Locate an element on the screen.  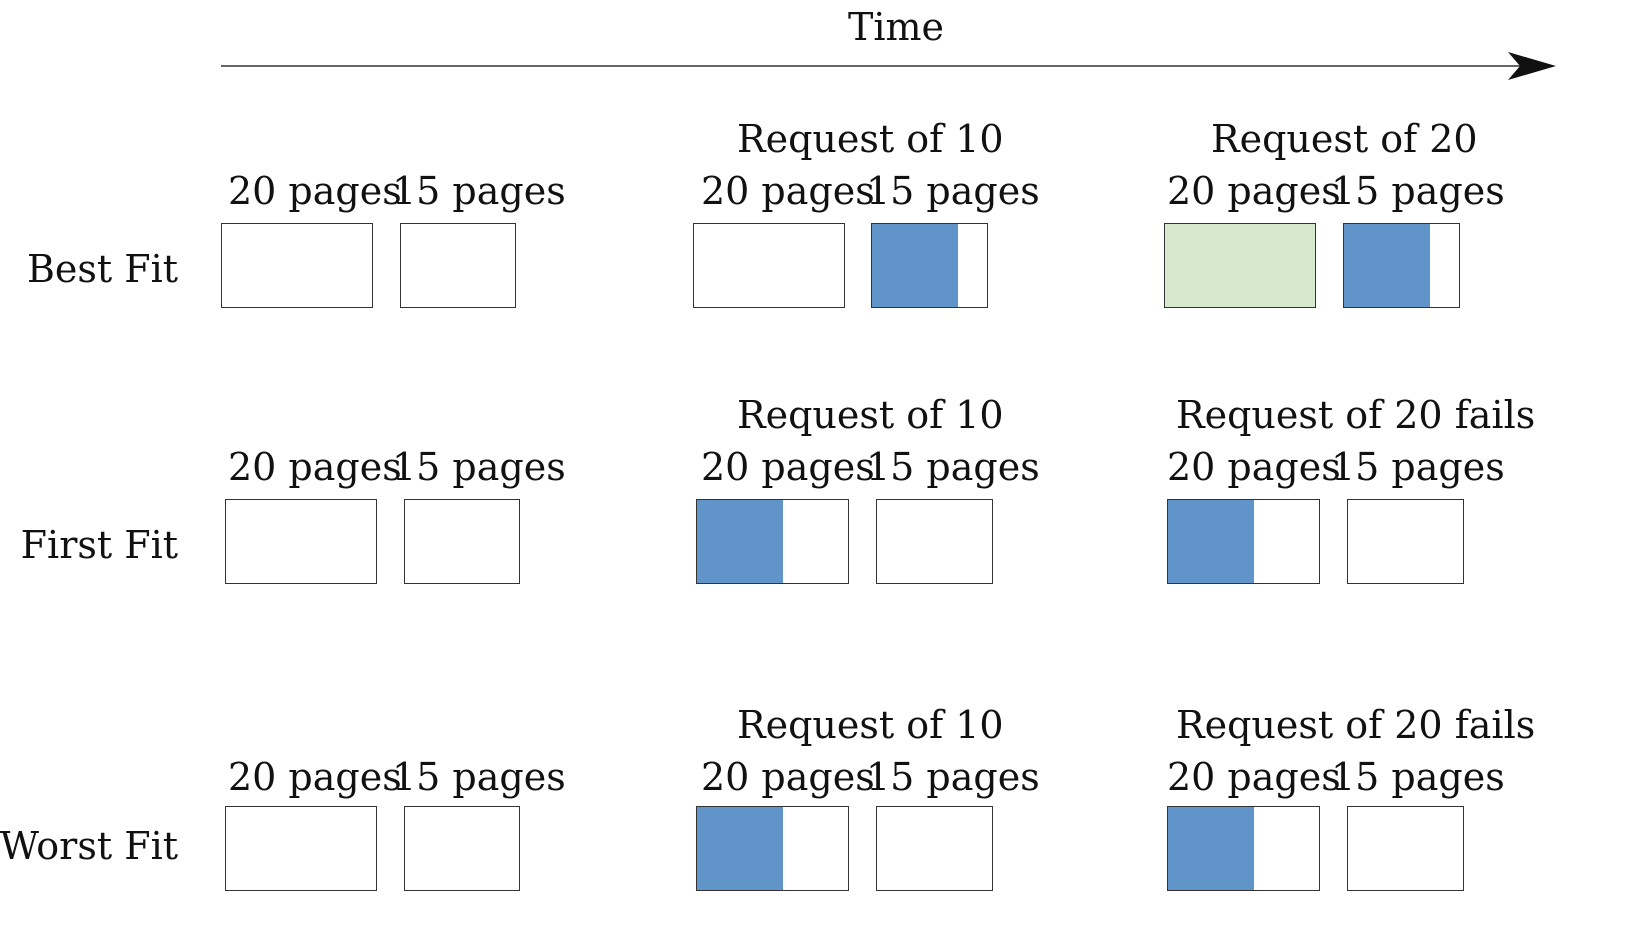
row-label-best-fit: Best Fit is located at coordinates (102, 269).